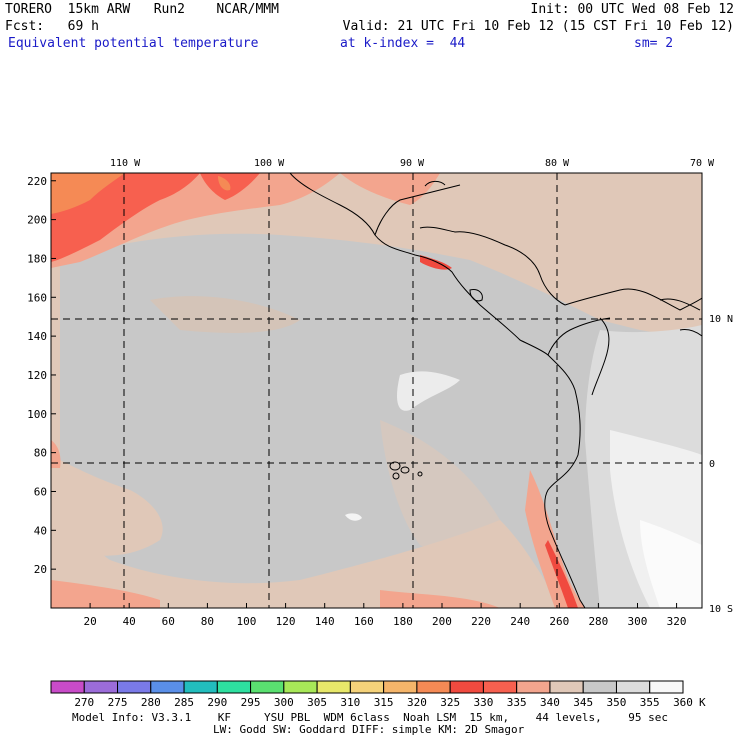 The height and width of the screenshot is (740, 740). I want to click on x-tick-label: 300, so click(638, 621).